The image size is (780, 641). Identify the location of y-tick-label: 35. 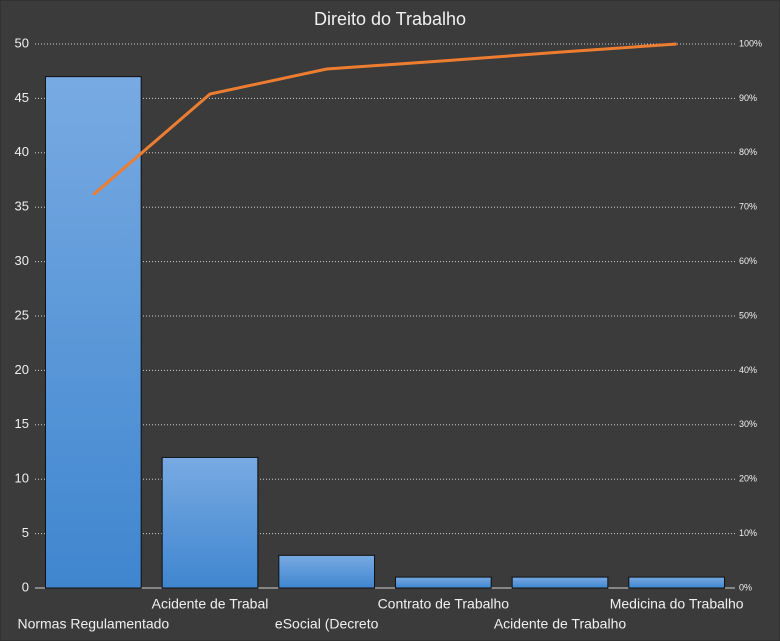
(22, 206).